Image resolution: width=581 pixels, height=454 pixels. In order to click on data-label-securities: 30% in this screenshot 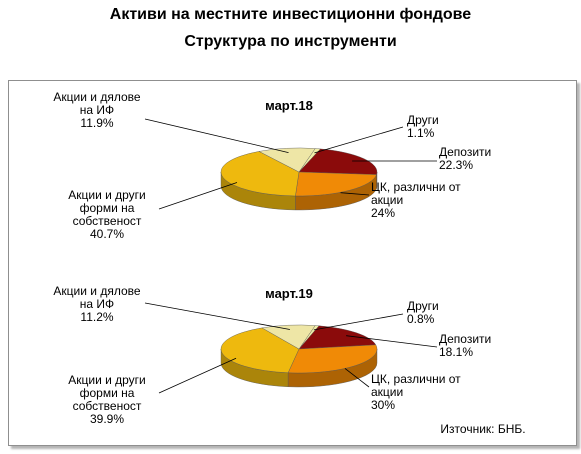, I will do `click(383, 405)`.